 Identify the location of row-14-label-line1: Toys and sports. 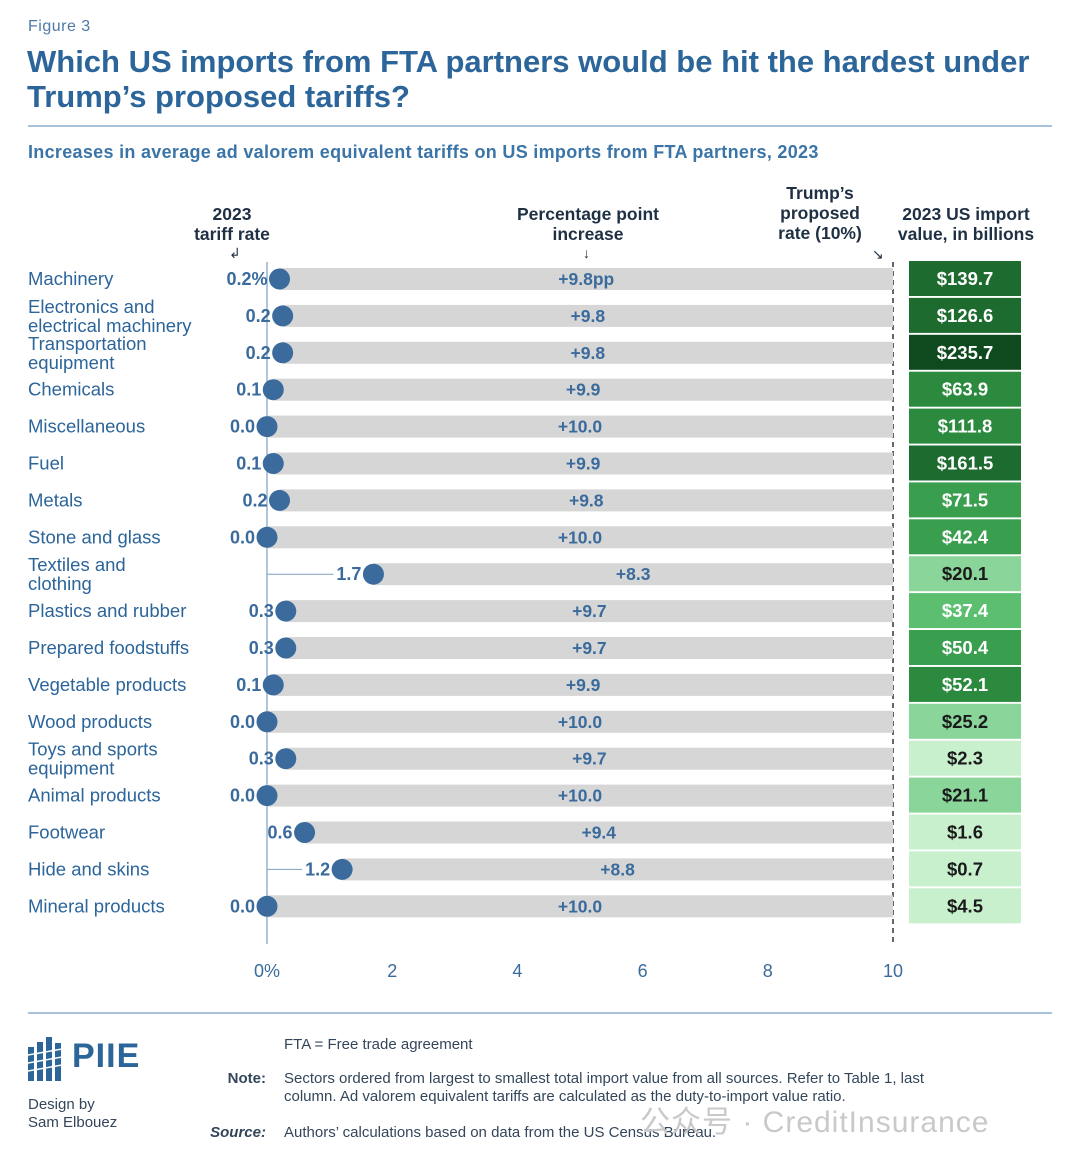
(93, 749).